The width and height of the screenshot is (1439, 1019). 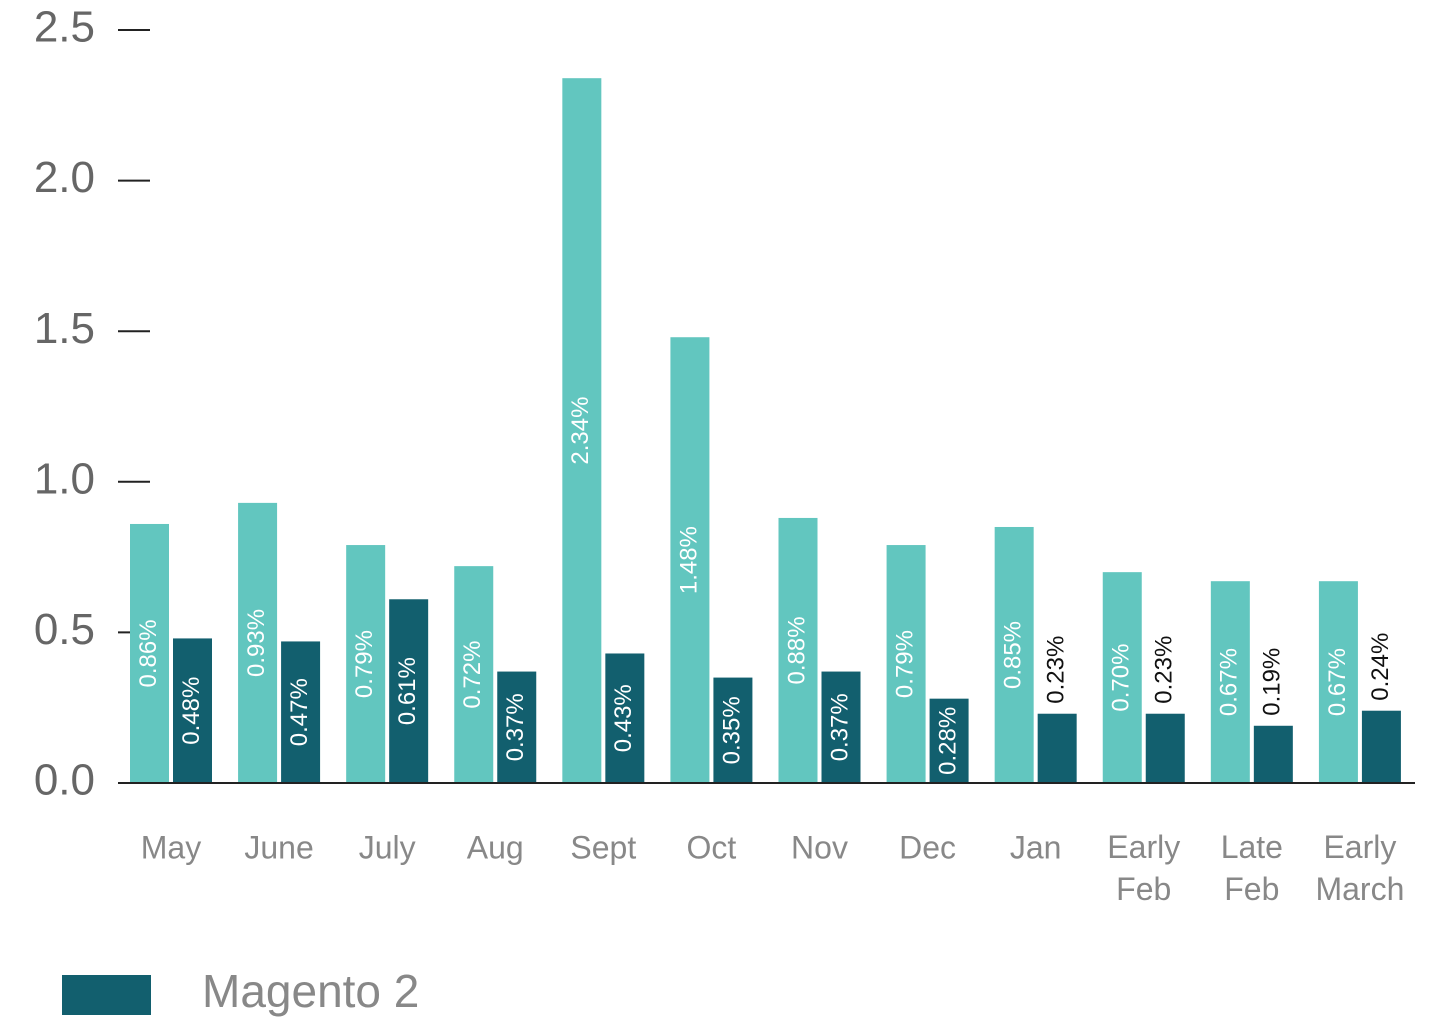 I want to click on x-tick-label: Nov, so click(x=819, y=847).